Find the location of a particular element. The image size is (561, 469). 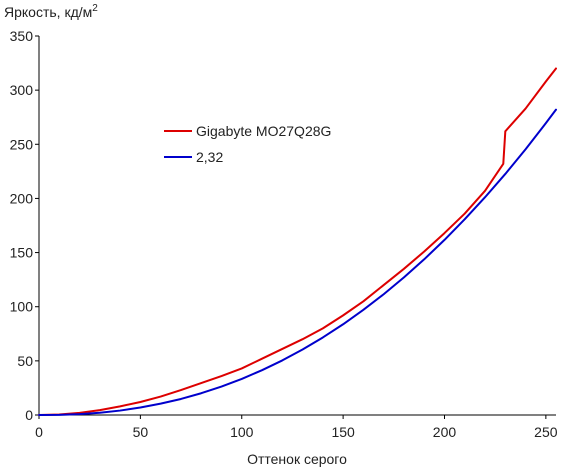

y-tick-label: 300 is located at coordinates (22, 90).